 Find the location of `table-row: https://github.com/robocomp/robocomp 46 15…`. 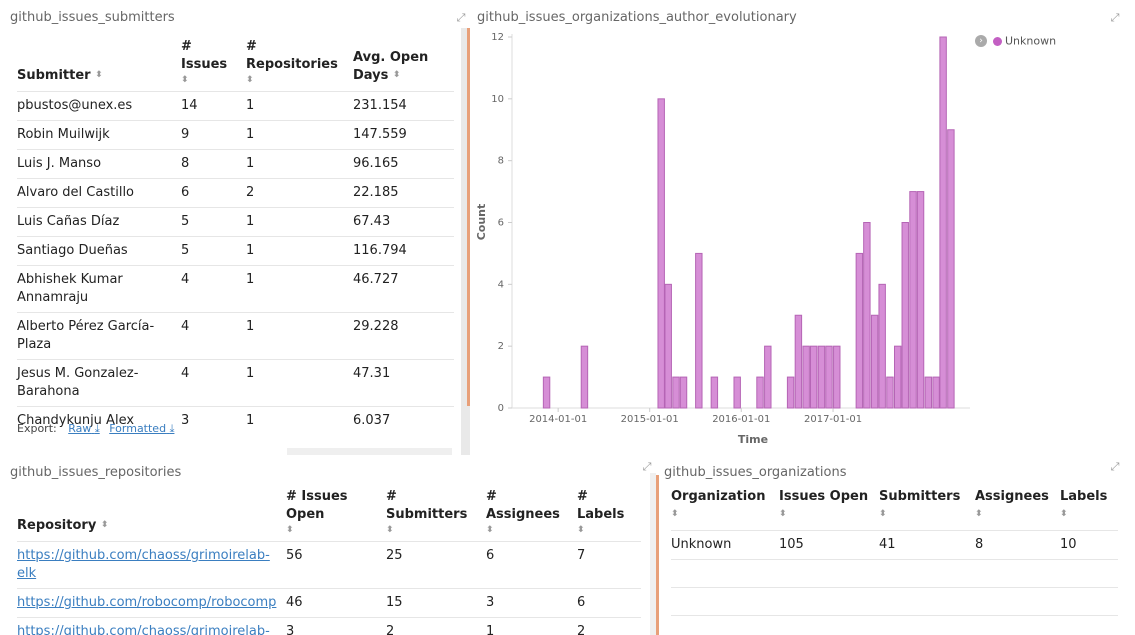

table-row: https://github.com/robocomp/robocomp 46 15… is located at coordinates (329, 603).